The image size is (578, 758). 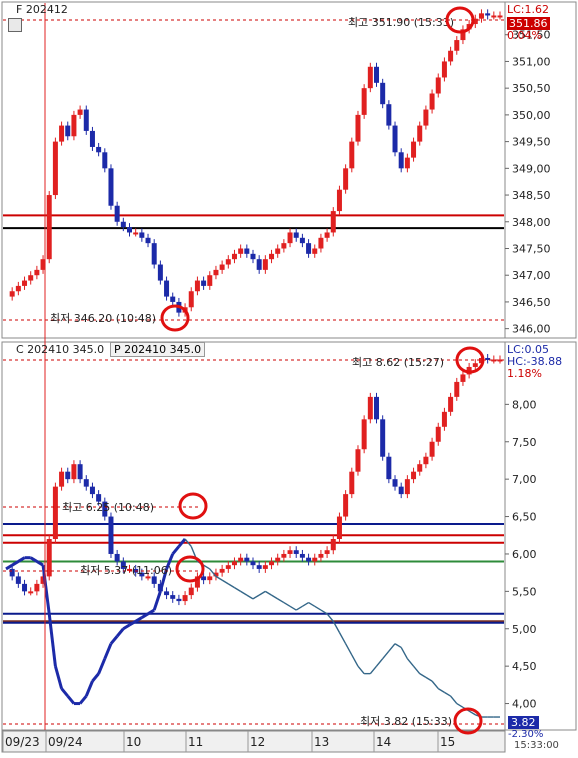 I want to click on bottom-change-pct: 1.18%, so click(x=524, y=373).